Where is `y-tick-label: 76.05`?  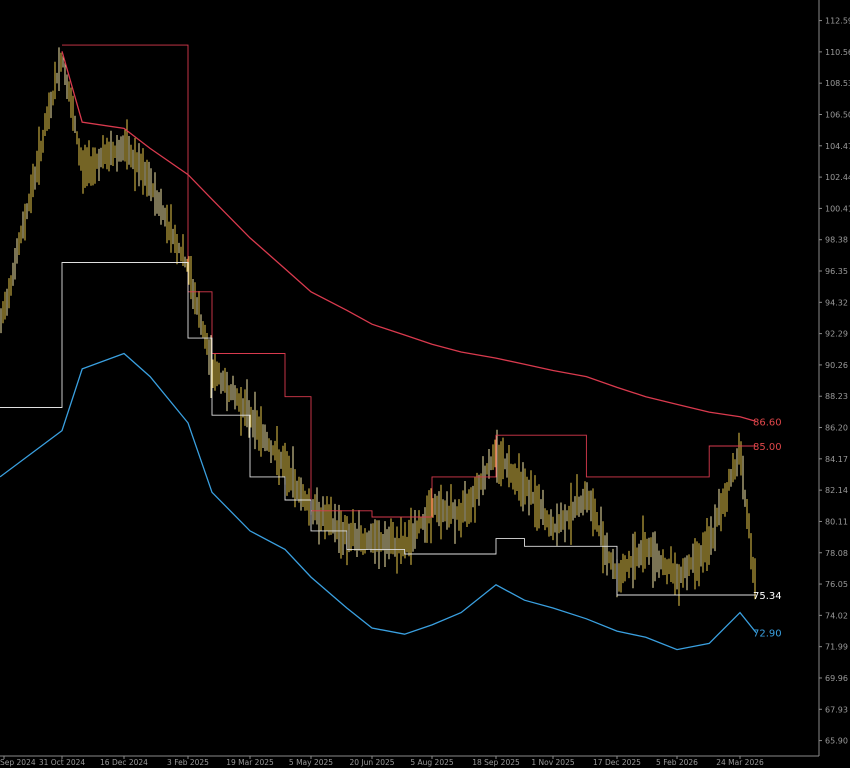
y-tick-label: 76.05 is located at coordinates (836, 584).